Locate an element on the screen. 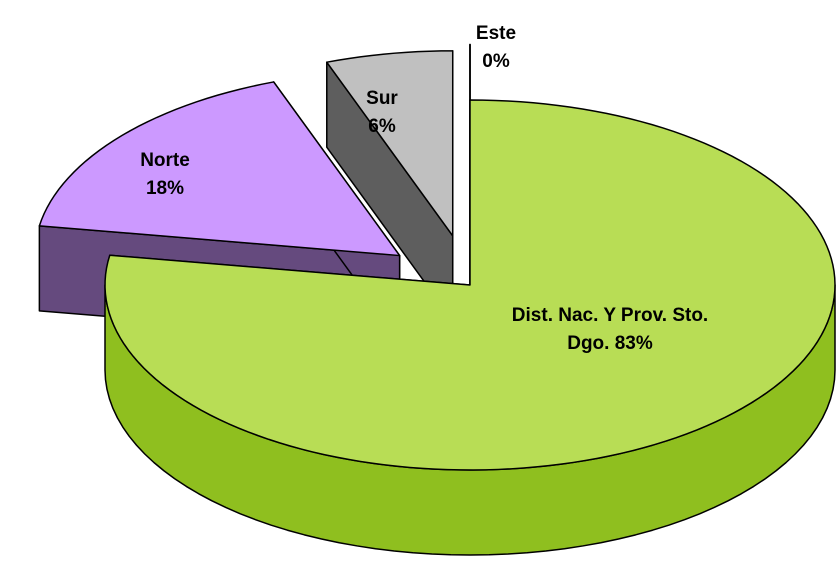  data-label: Norte 18% is located at coordinates (165, 175).